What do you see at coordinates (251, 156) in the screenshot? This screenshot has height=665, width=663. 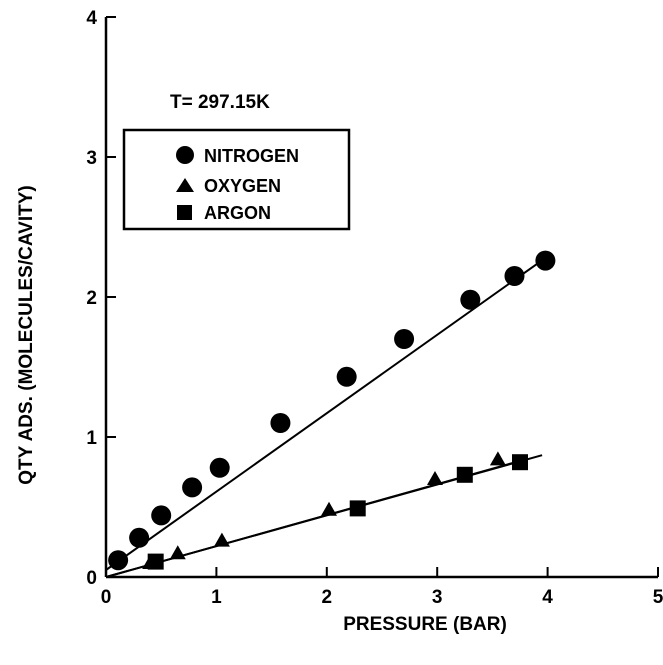 I see `legend-label-nitrogen: NITROGEN` at bounding box center [251, 156].